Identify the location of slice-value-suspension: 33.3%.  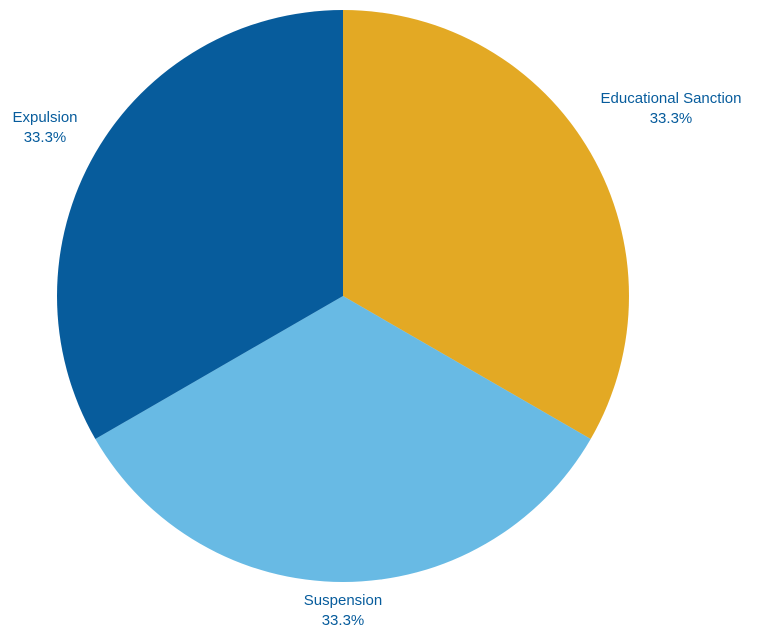
(343, 619).